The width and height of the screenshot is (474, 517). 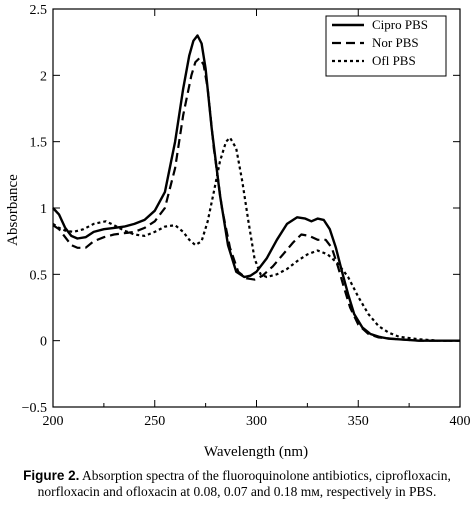 What do you see at coordinates (43, 76) in the screenshot?
I see `y-tick-label: 2` at bounding box center [43, 76].